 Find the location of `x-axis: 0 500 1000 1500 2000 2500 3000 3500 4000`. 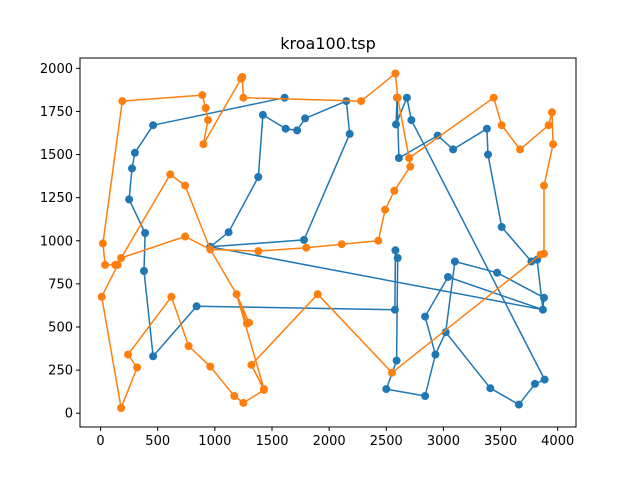

x-axis: 0 500 1000 1500 2000 2500 3000 3500 4000 is located at coordinates (335, 438).